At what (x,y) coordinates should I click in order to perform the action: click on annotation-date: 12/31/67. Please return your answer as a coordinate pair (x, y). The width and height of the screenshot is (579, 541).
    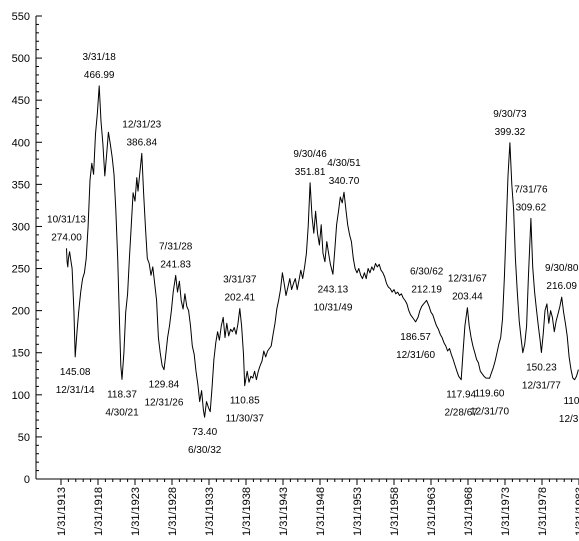
    Looking at the image, I should click on (467, 279).